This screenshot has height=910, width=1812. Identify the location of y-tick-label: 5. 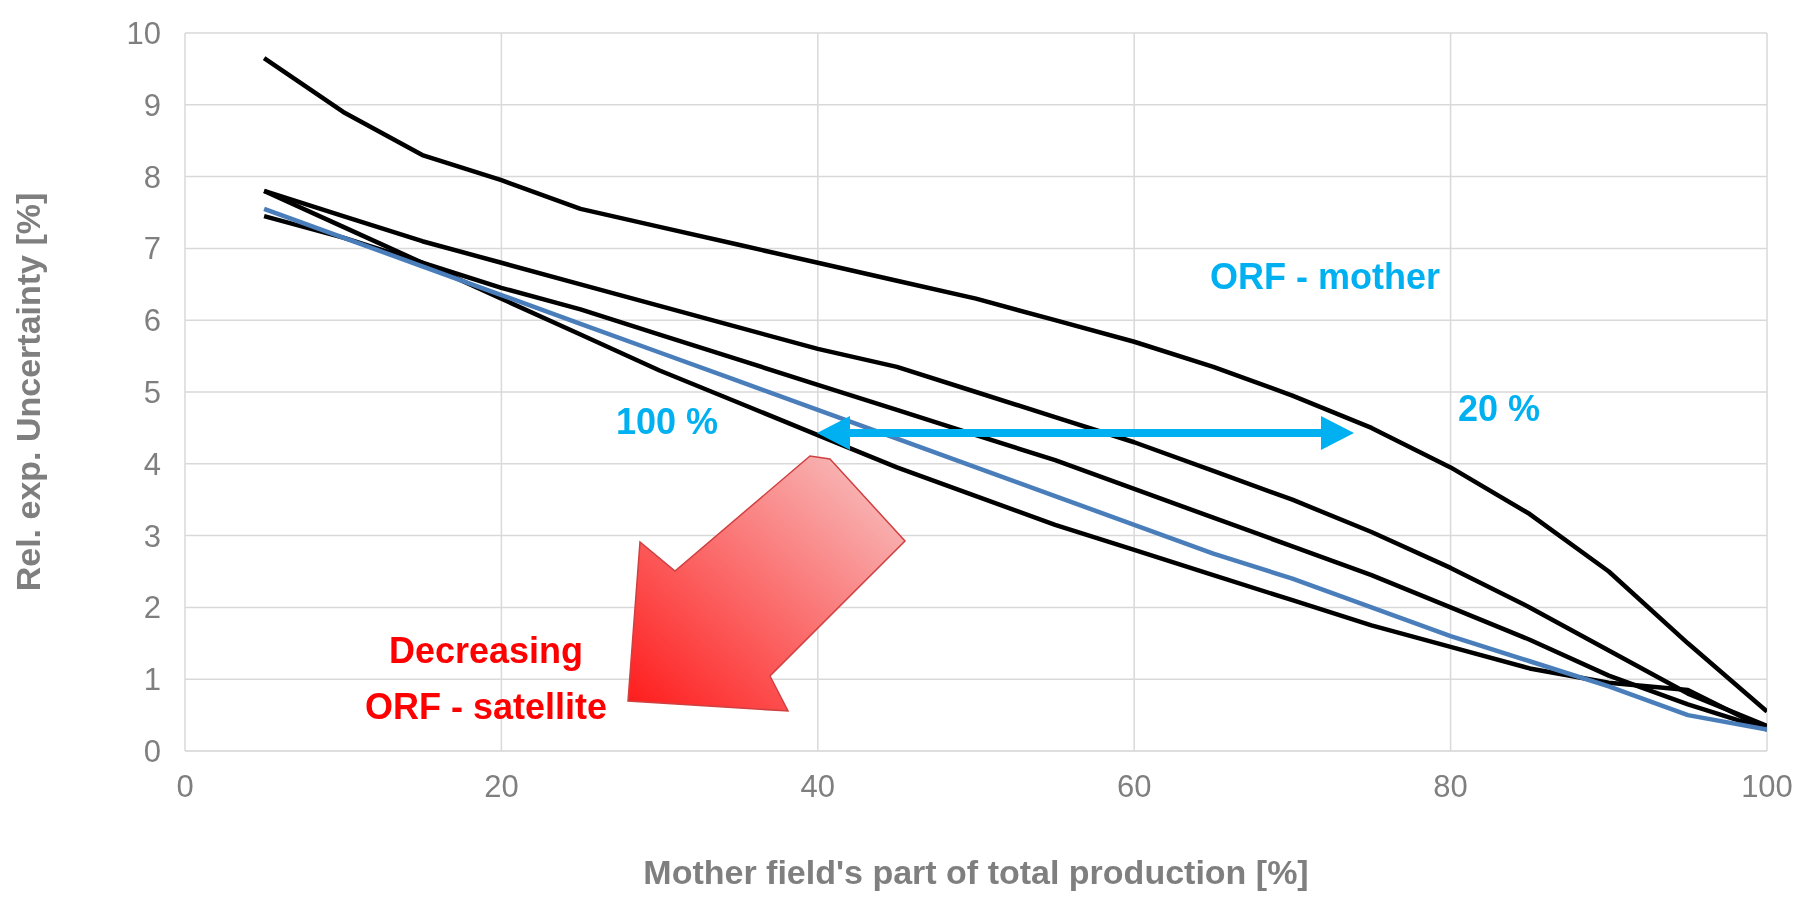
(152, 393).